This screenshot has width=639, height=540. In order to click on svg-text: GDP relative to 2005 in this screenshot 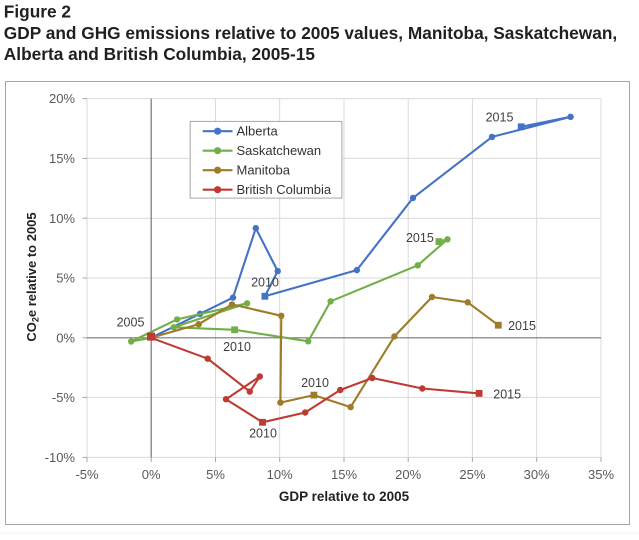, I will do `click(344, 496)`.